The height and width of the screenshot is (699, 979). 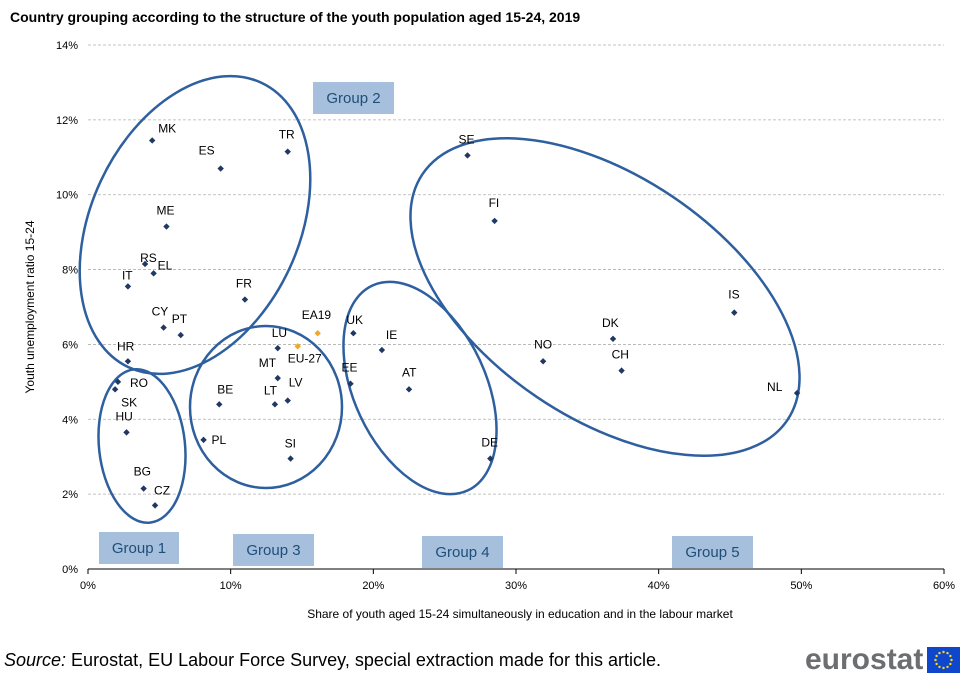 What do you see at coordinates (354, 320) in the screenshot?
I see `point-label-uk: UK` at bounding box center [354, 320].